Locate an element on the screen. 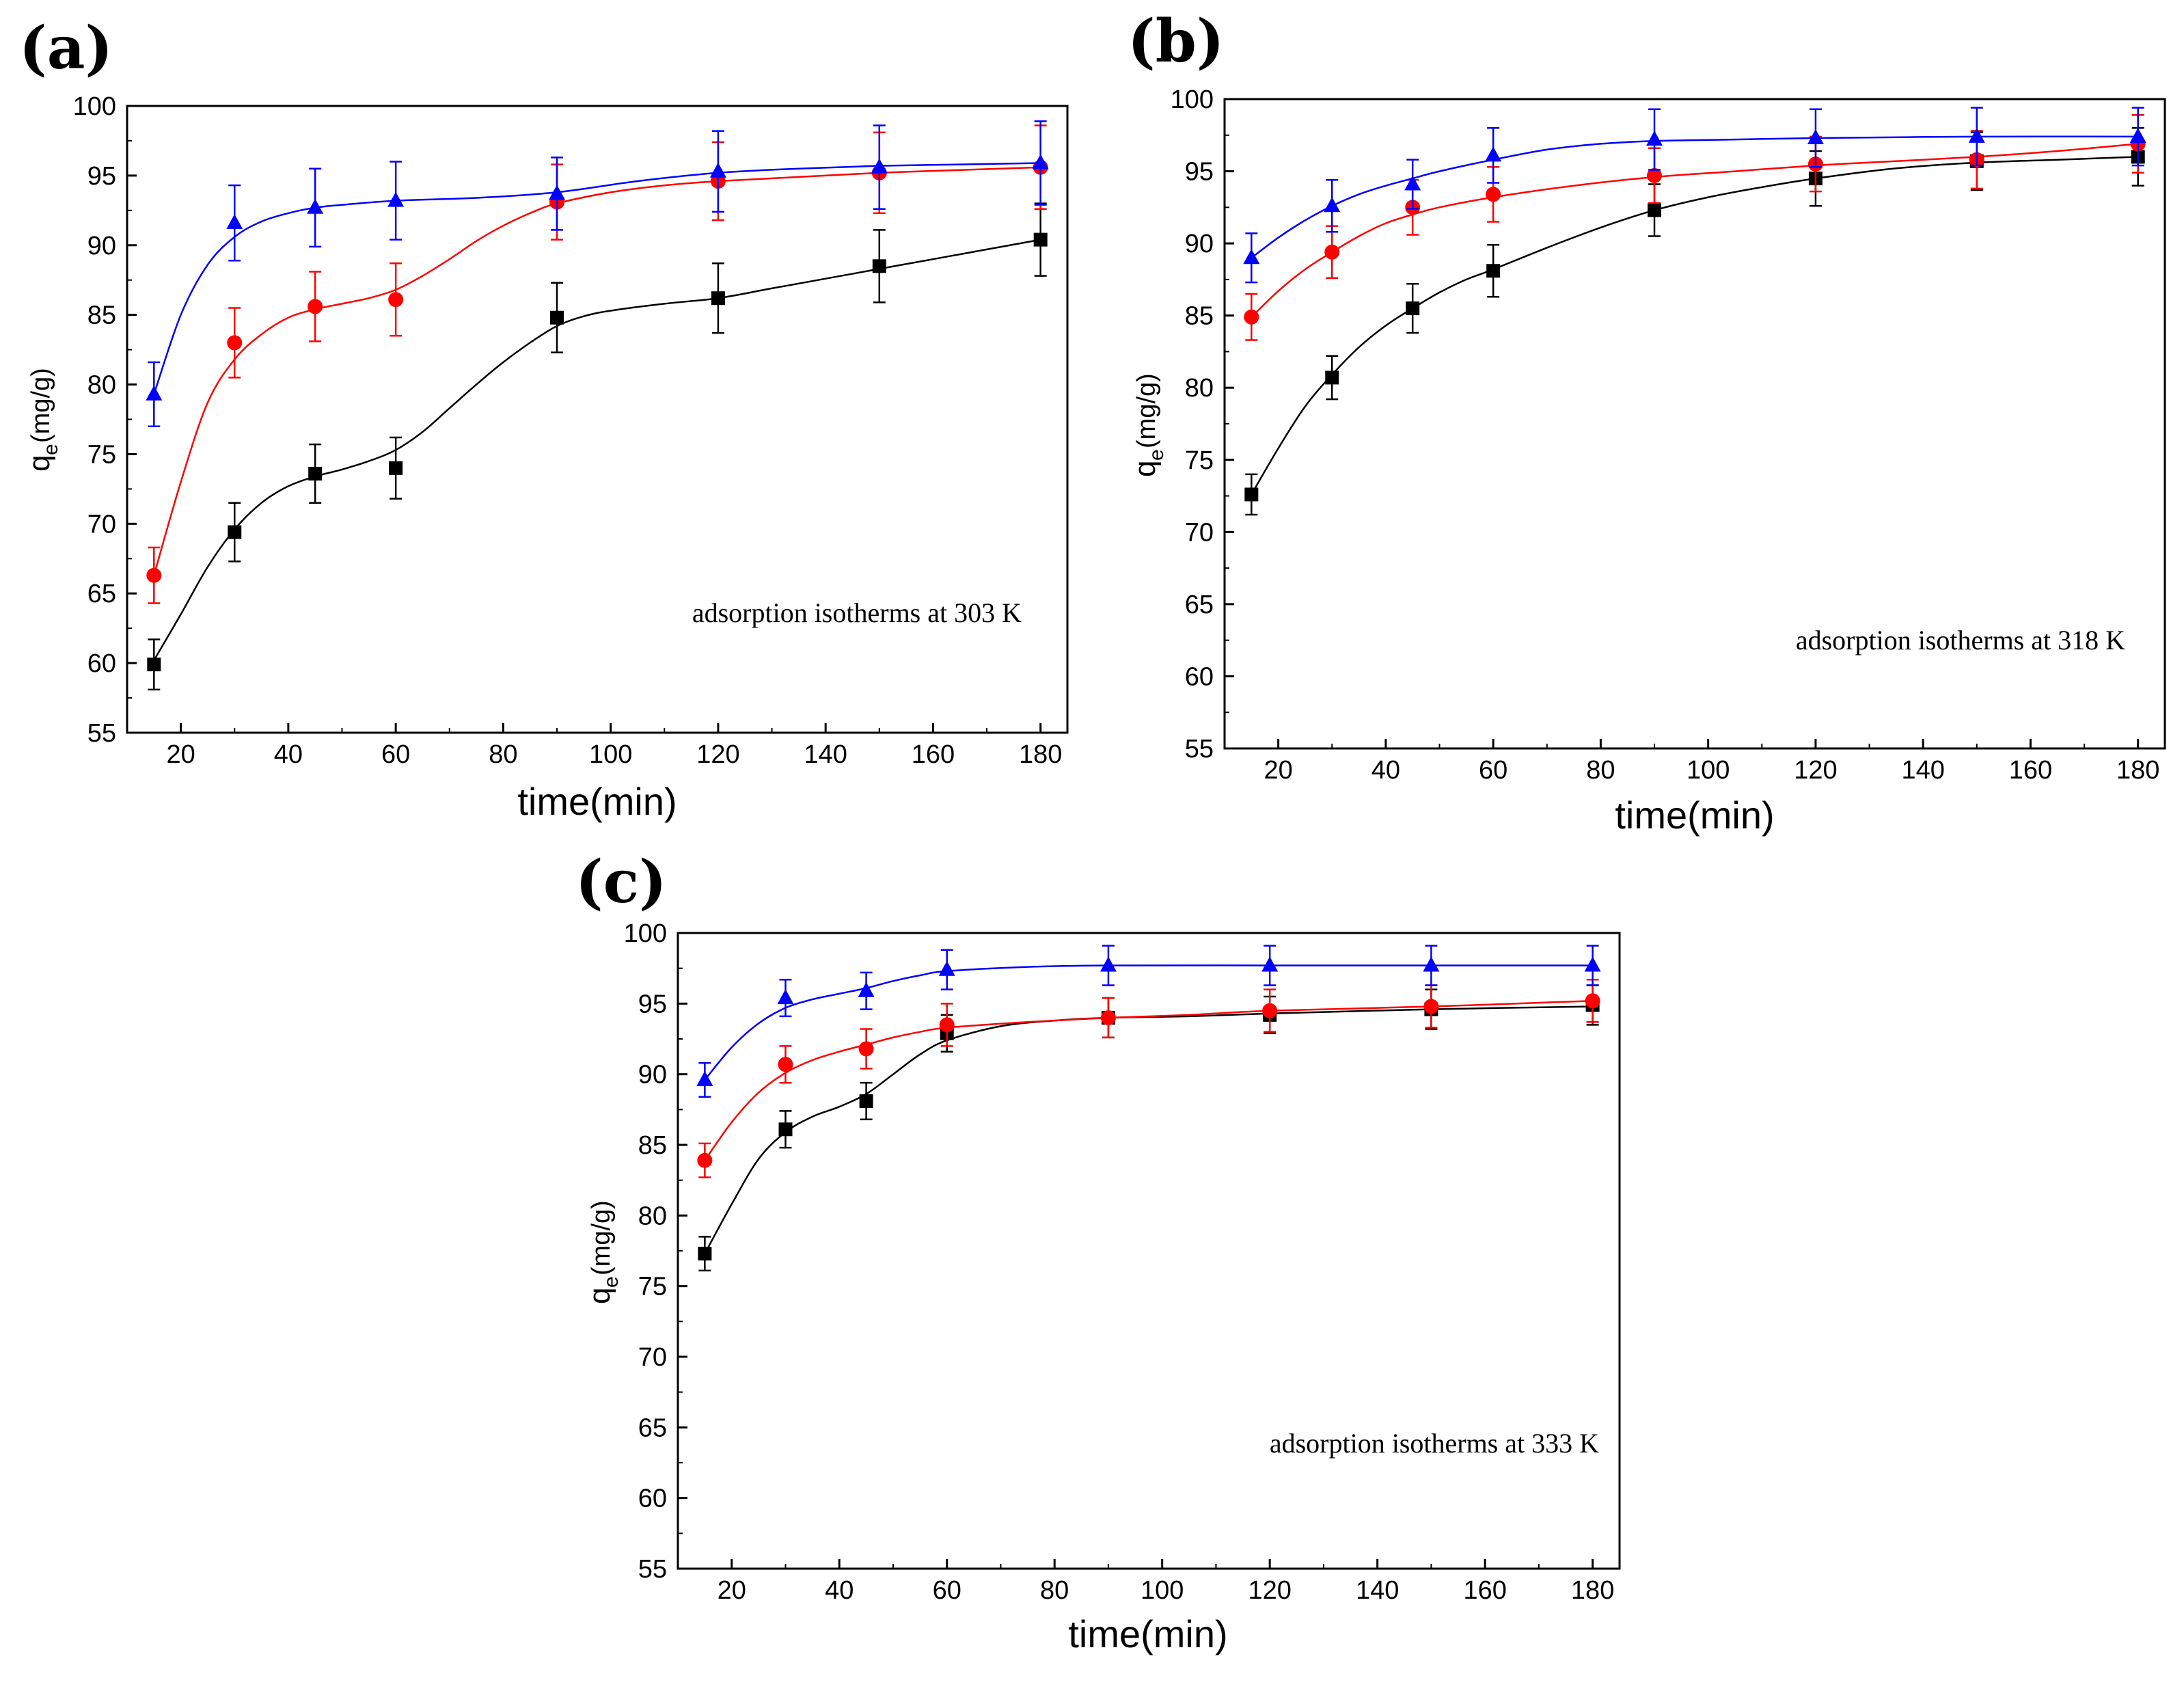 The image size is (2184, 1691). panel-label: (a) is located at coordinates (66, 48).